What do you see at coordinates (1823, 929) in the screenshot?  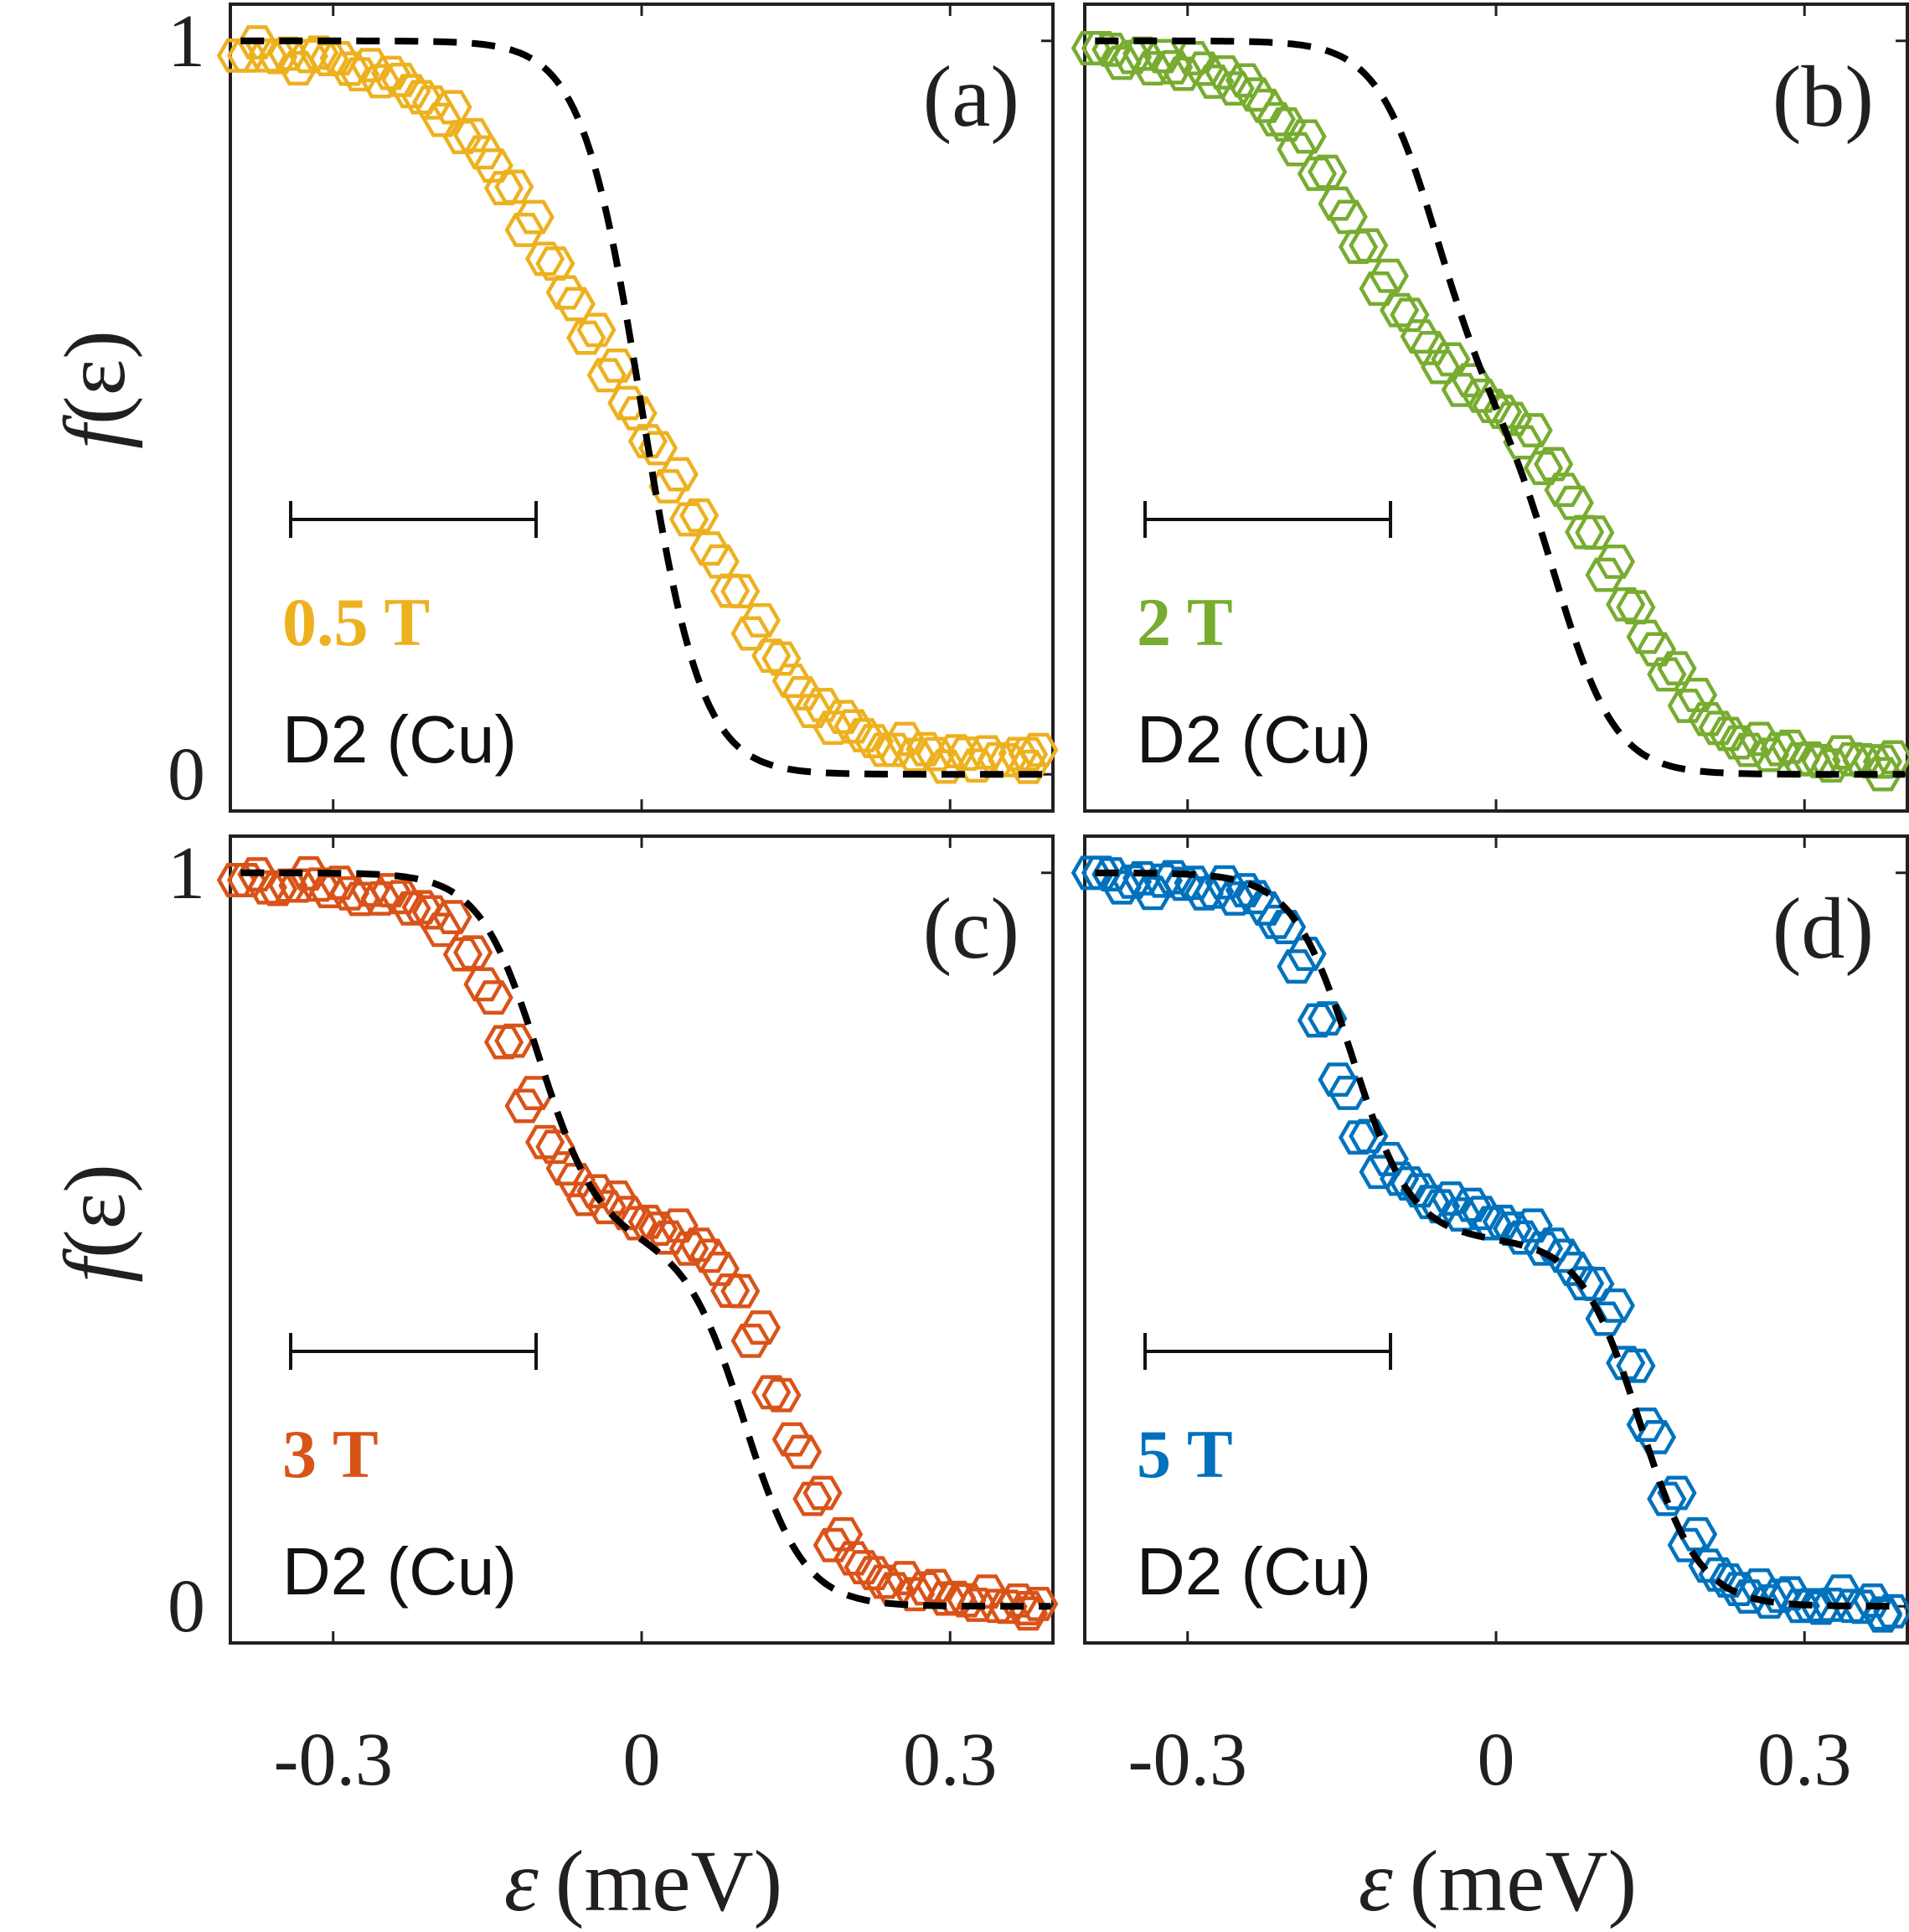 I see `panel-label: (d)` at bounding box center [1823, 929].